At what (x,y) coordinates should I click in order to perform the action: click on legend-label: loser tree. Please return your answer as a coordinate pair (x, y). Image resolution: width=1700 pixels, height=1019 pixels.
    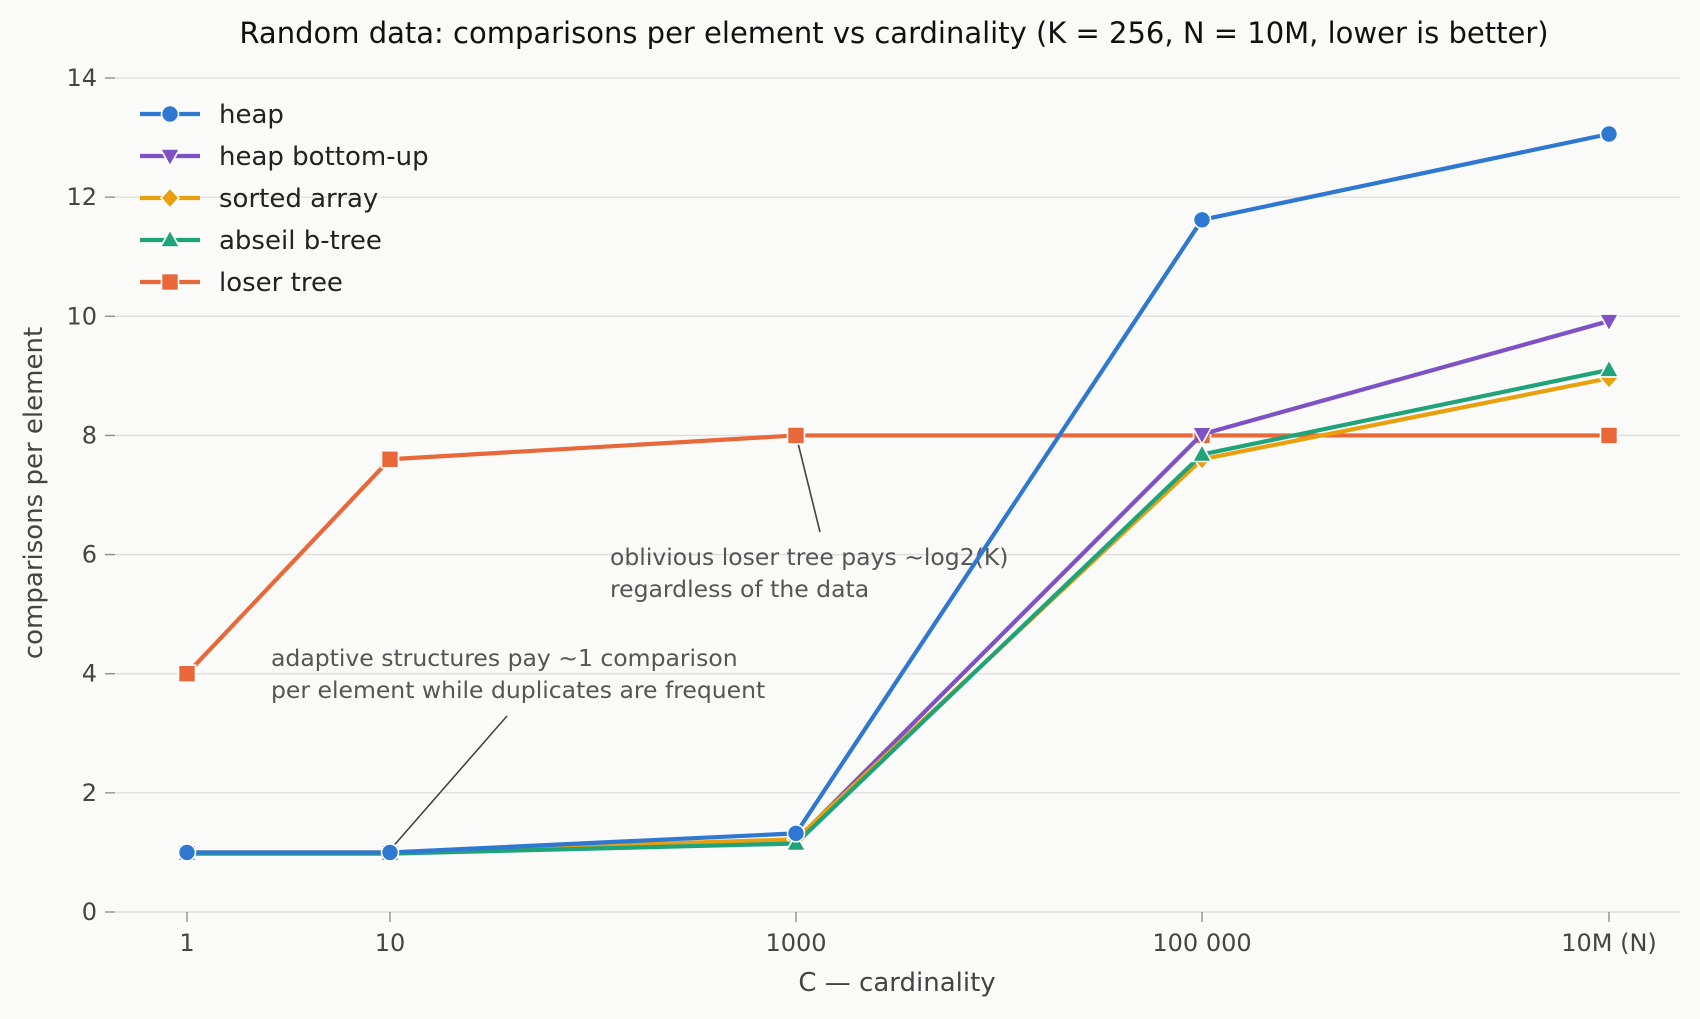
    Looking at the image, I should click on (281, 283).